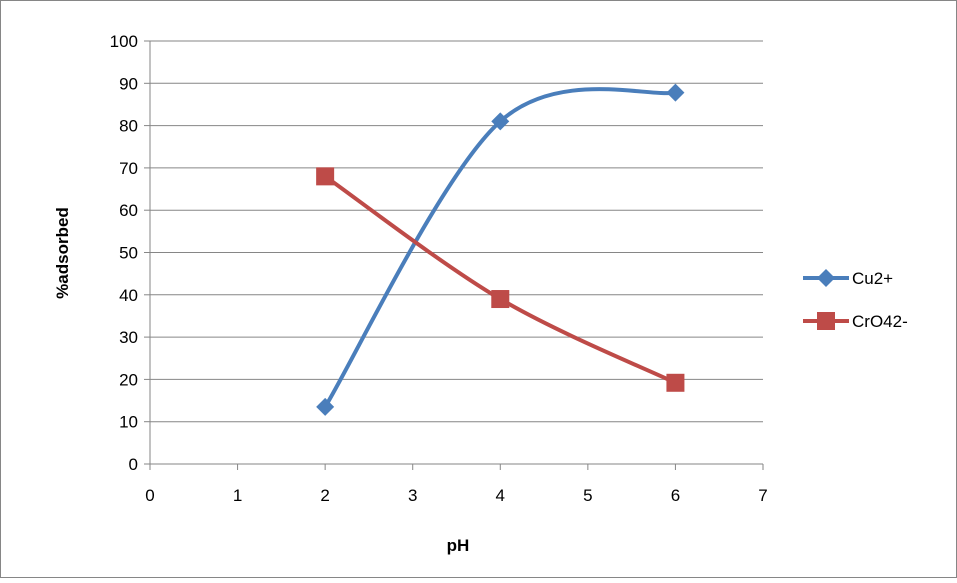 This screenshot has width=957, height=583. What do you see at coordinates (128, 168) in the screenshot?
I see `y-tick-label: 70` at bounding box center [128, 168].